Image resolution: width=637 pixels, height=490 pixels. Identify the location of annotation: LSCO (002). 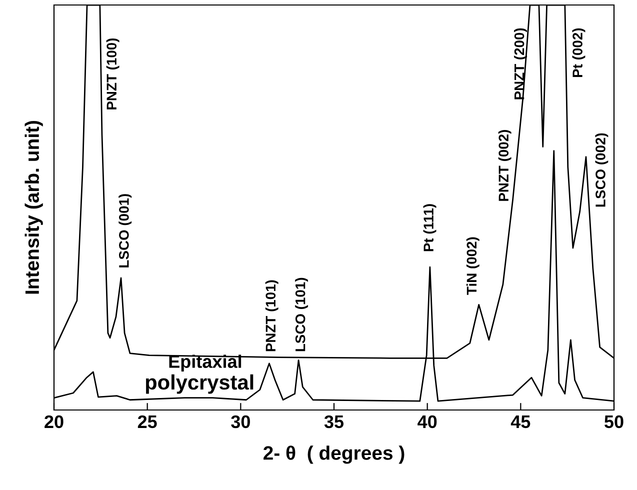
(601, 170).